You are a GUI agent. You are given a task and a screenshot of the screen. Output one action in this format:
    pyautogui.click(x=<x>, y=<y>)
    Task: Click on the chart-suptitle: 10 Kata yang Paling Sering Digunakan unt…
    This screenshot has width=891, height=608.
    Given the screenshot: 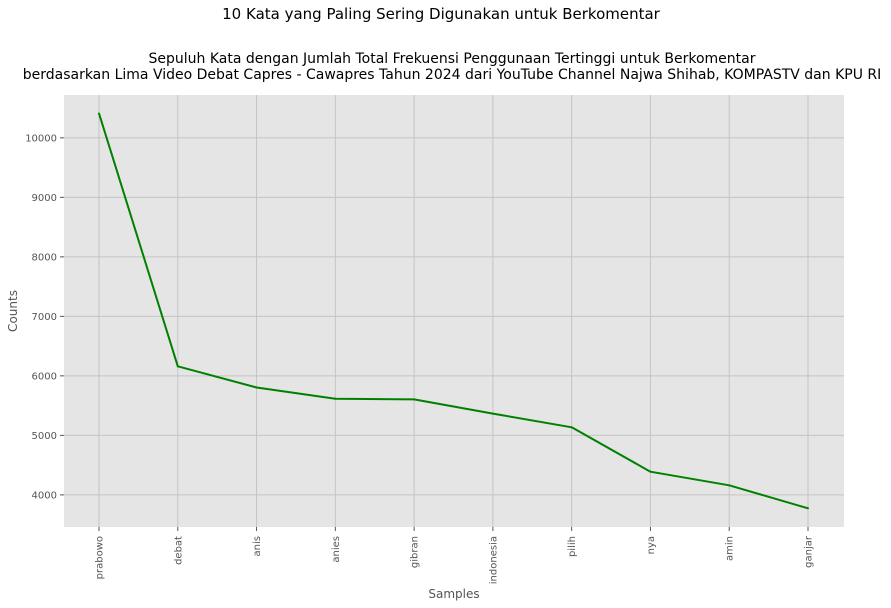 What is the action you would take?
    pyautogui.click(x=441, y=14)
    